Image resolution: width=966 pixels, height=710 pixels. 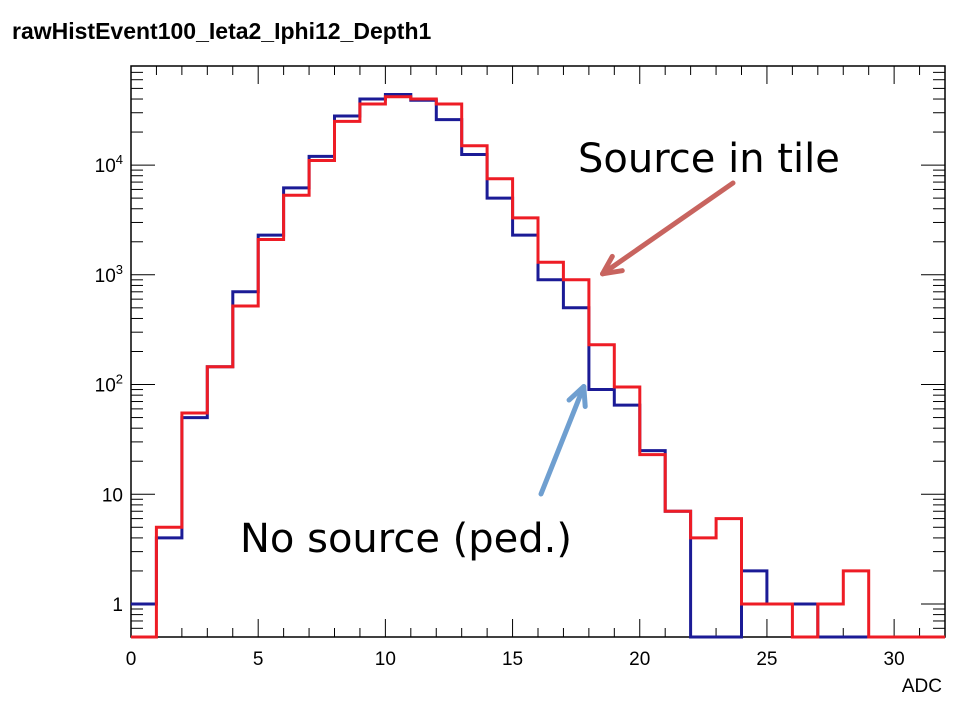 I want to click on arrow-no-source-shaft, so click(x=562, y=440).